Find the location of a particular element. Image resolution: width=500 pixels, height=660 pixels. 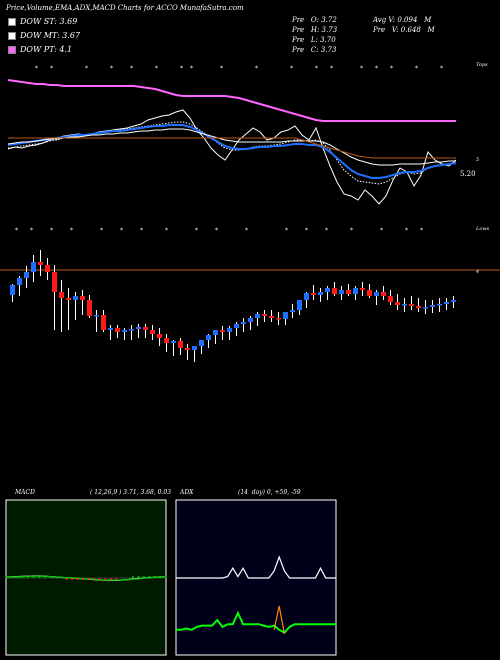

ema-axis-label: 5 is located at coordinates (477, 160).